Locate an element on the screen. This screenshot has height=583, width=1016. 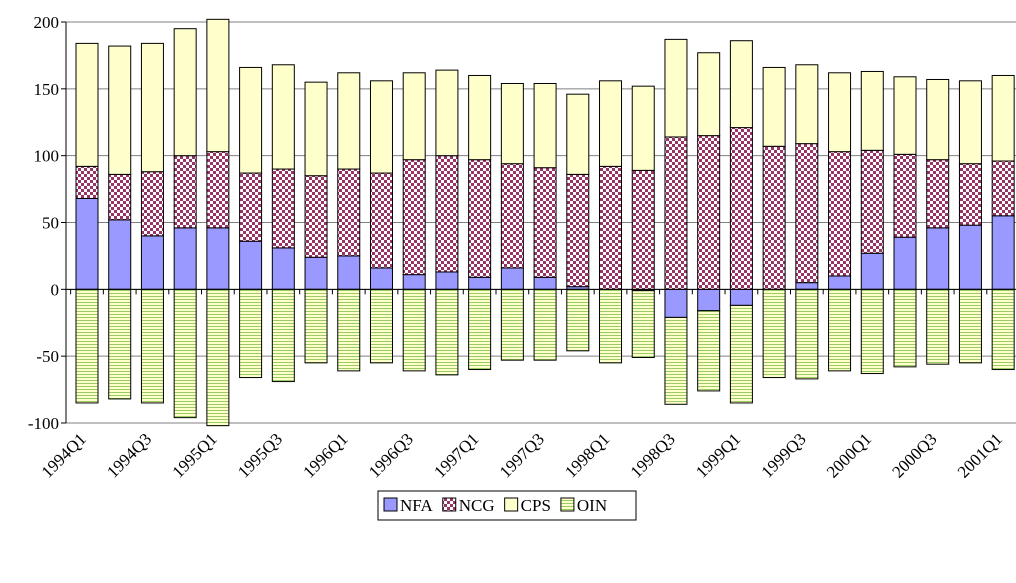
x-tick-label: 1996Q1 is located at coordinates (325, 455).